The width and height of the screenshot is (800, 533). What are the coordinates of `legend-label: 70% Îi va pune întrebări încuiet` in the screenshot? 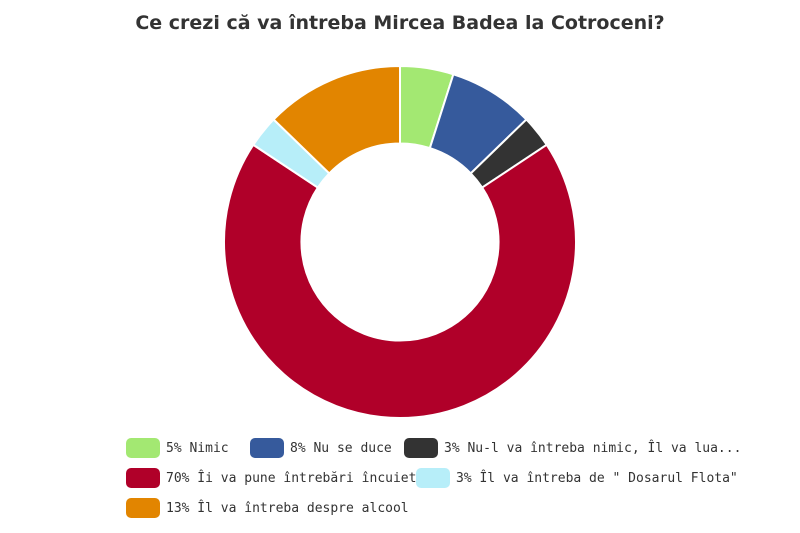 It's located at (291, 478).